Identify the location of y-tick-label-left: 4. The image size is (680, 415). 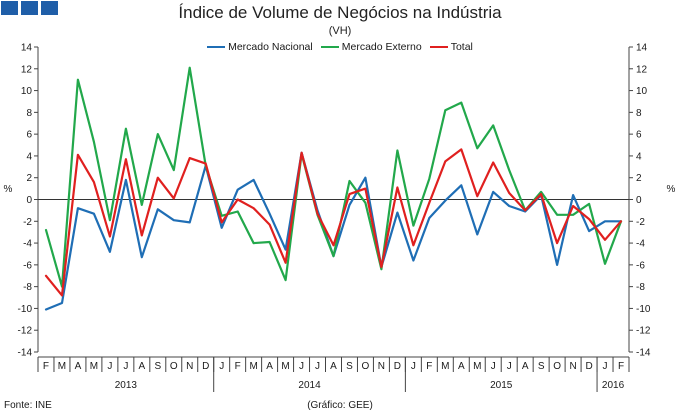
(29, 156).